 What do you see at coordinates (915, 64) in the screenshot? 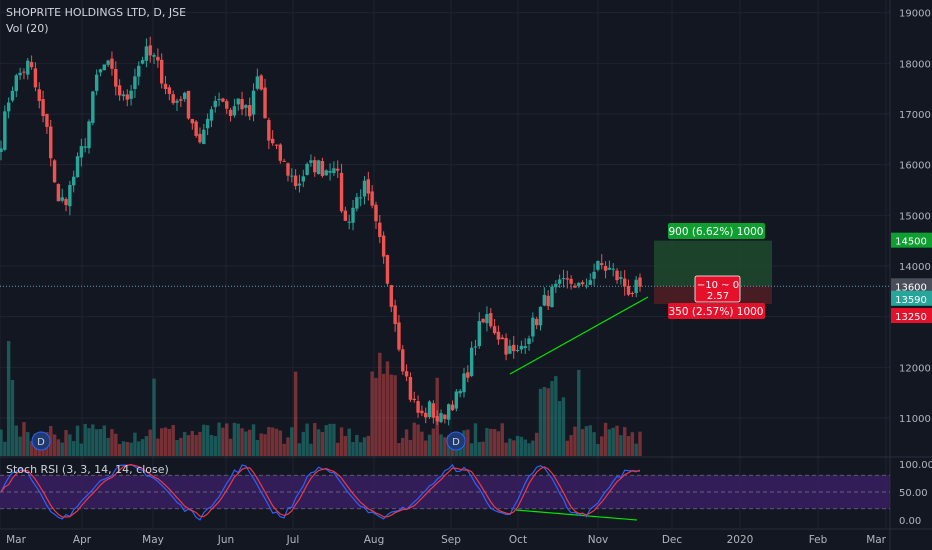
I see `price-tick-label: 18000` at bounding box center [915, 64].